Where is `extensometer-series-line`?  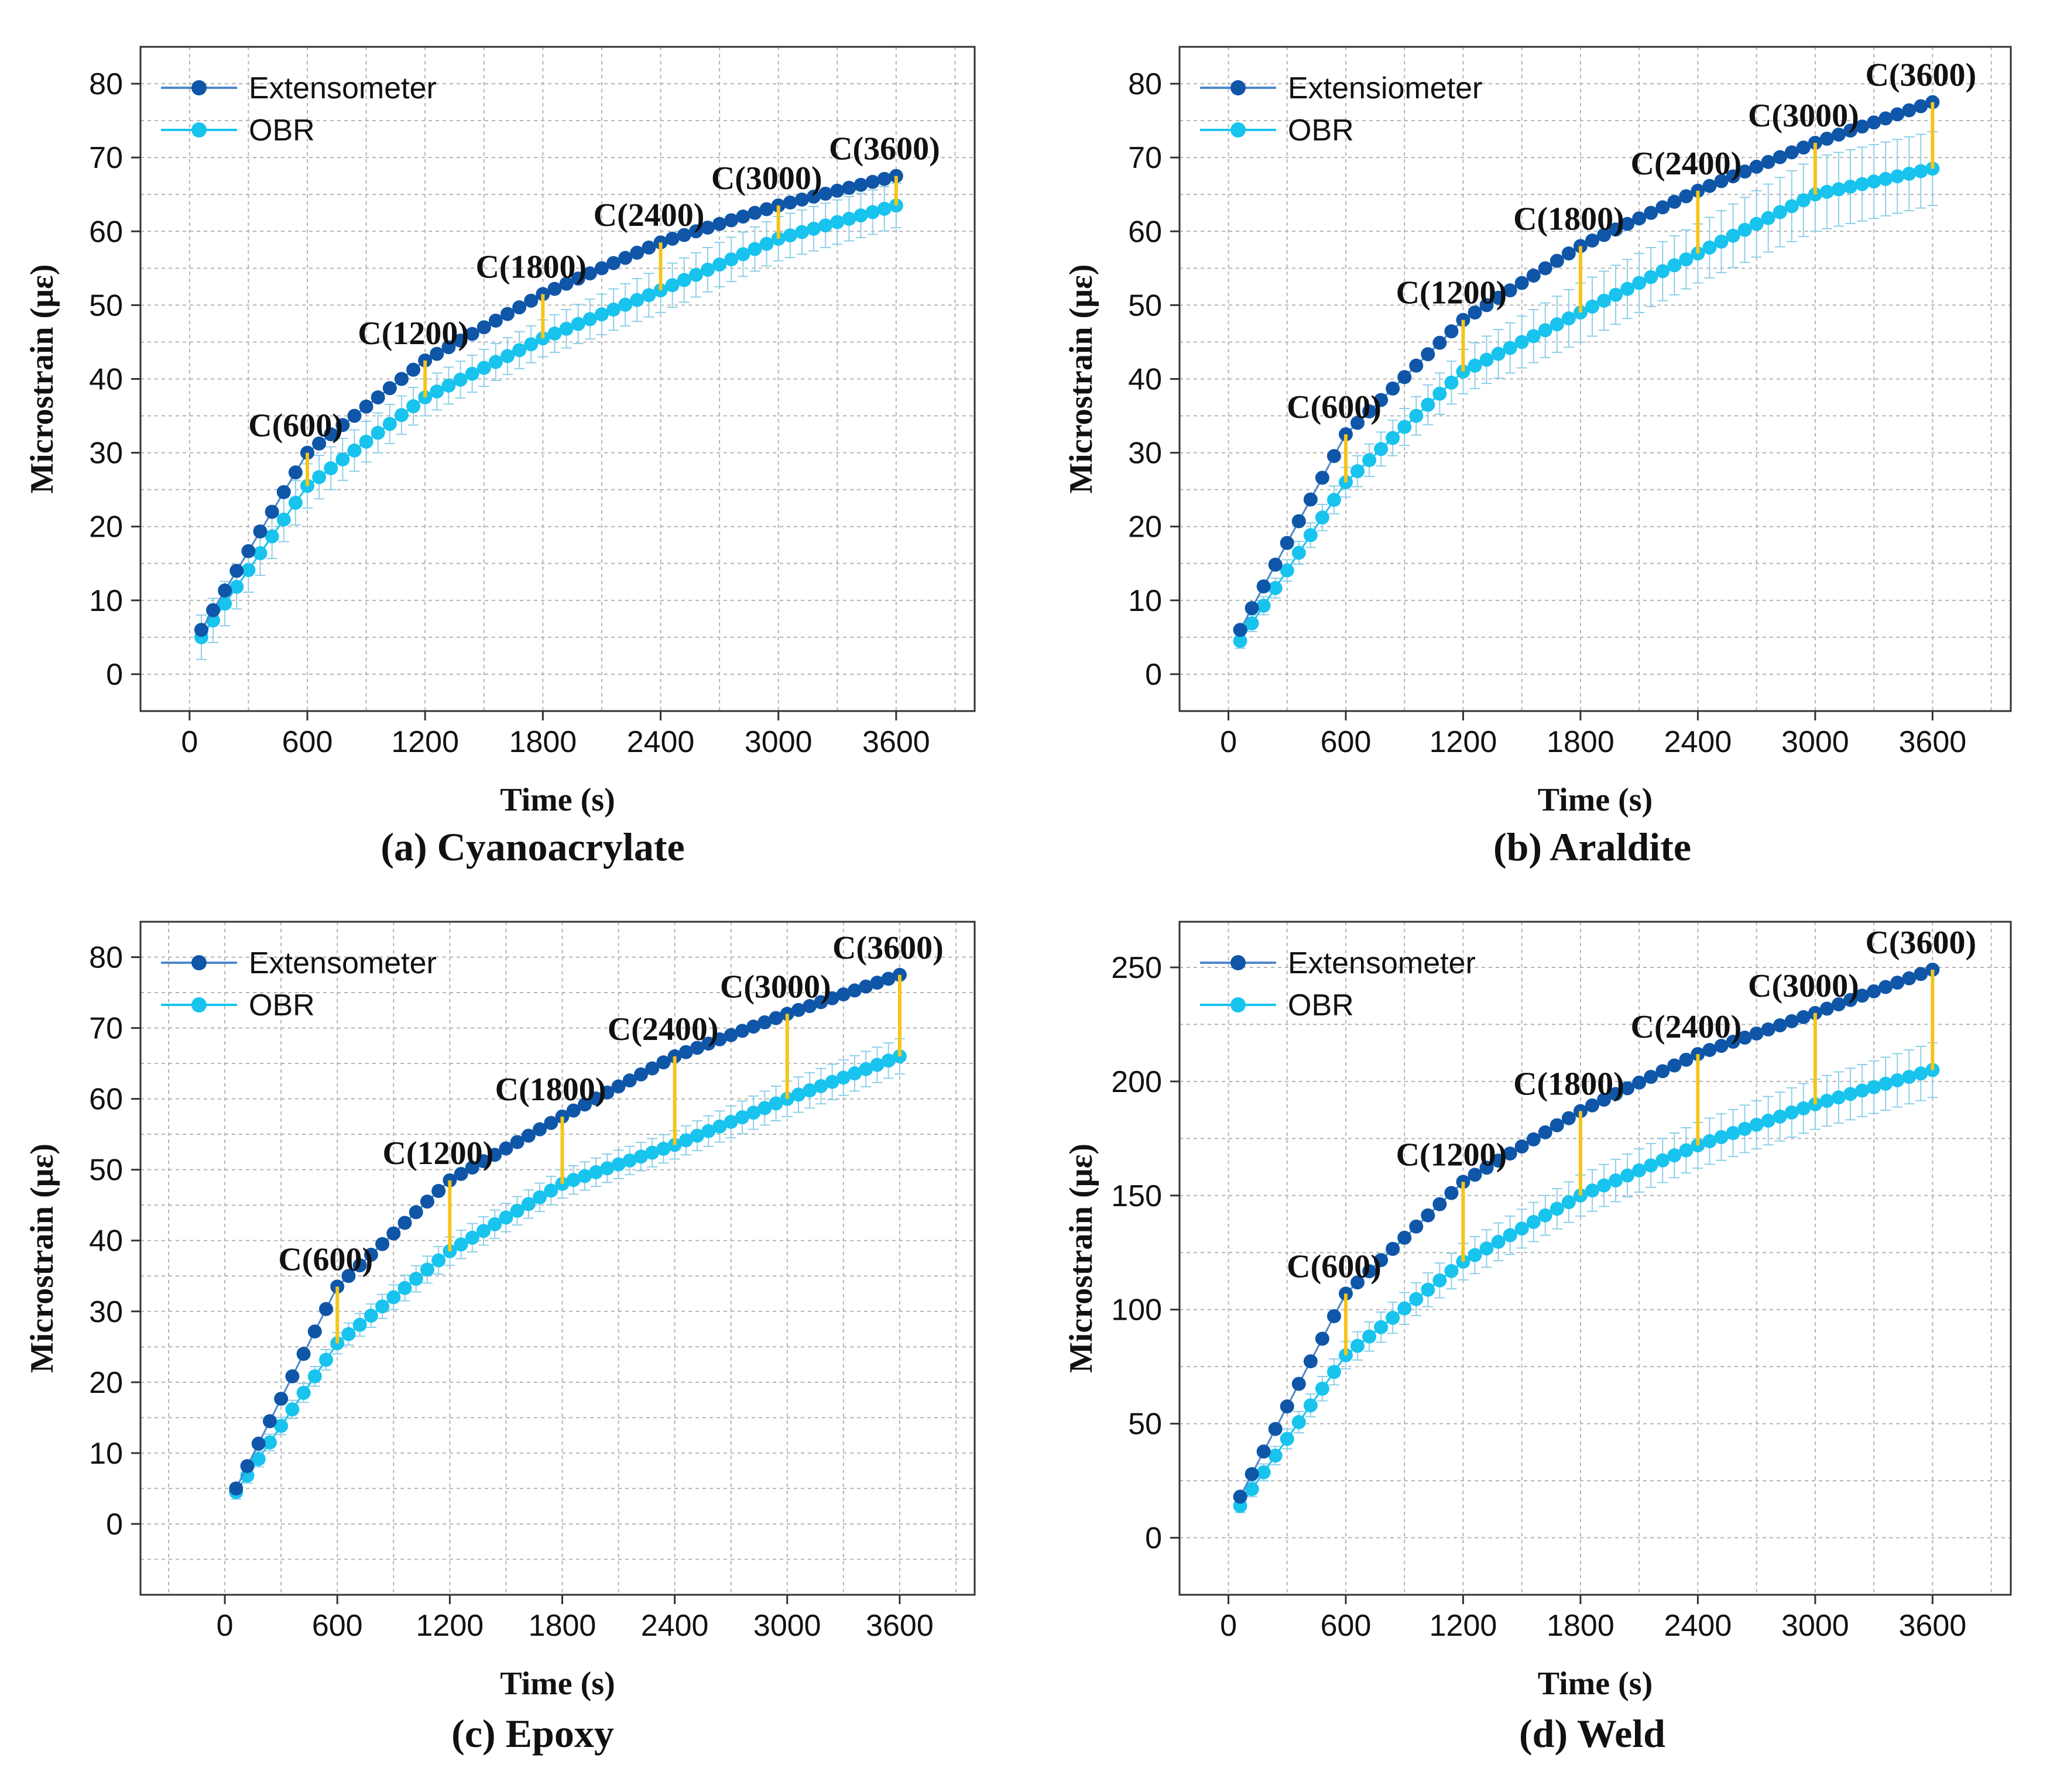 extensometer-series-line is located at coordinates (548, 403).